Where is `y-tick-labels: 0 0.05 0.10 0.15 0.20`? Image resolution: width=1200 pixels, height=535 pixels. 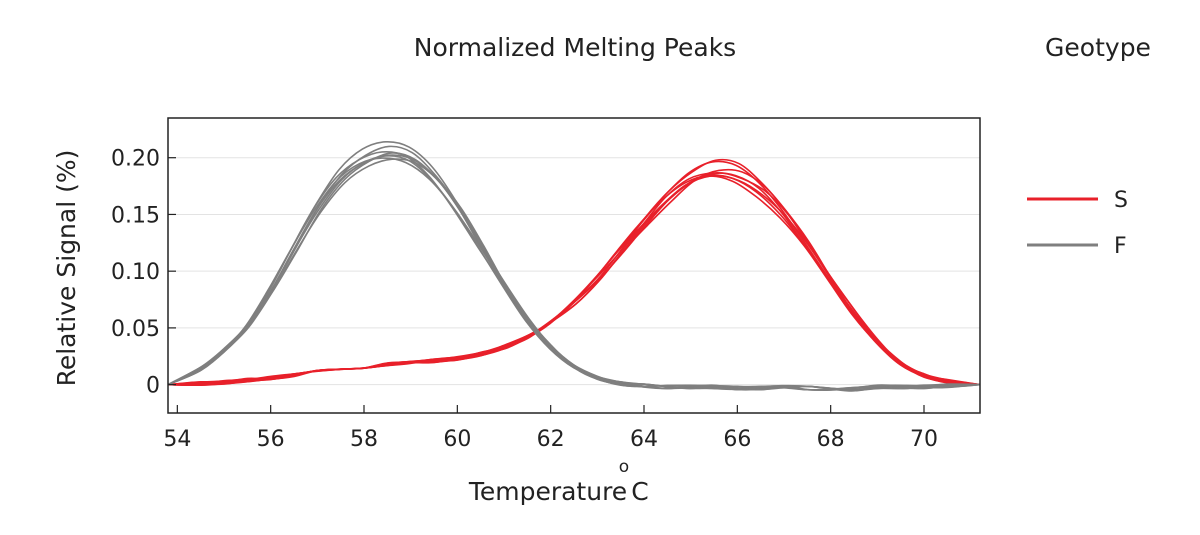 y-tick-labels: 0 0.05 0.10 0.15 0.20 is located at coordinates (135, 273).